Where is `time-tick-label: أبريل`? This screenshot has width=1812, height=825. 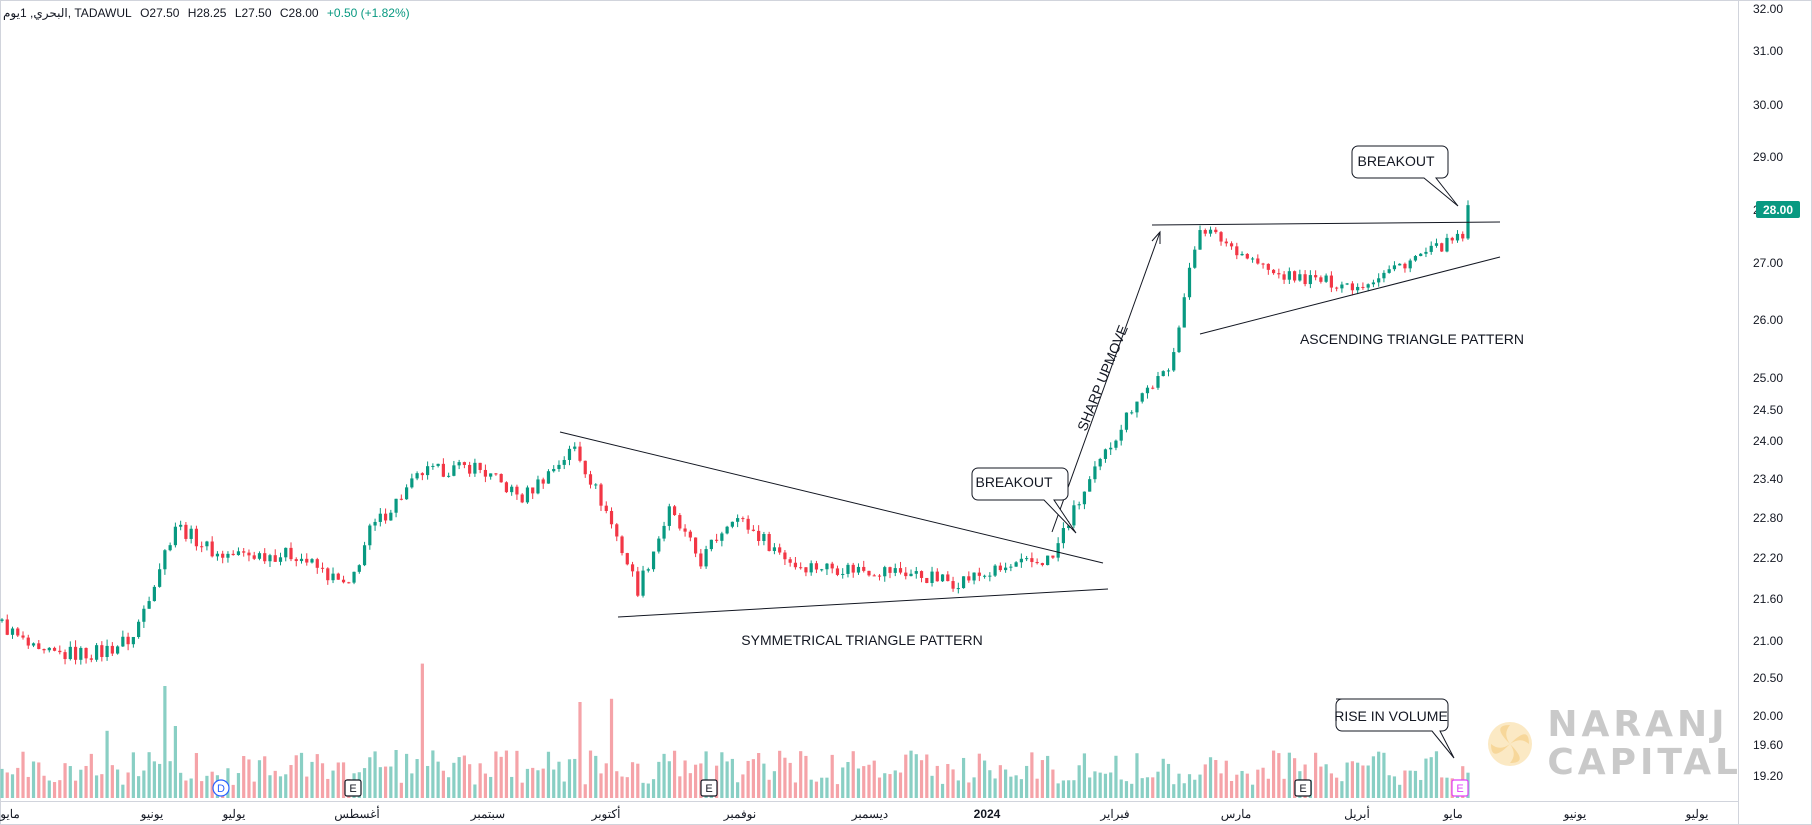 time-tick-label: أبريل is located at coordinates (1357, 813).